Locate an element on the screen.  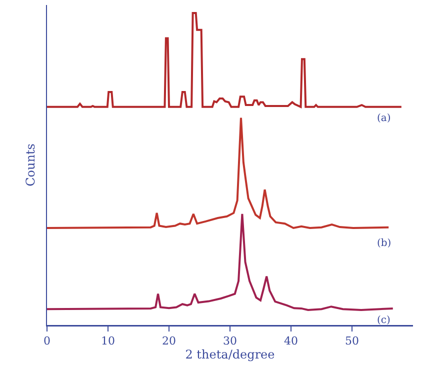
x-tick-label: 30 is located at coordinates (230, 341).